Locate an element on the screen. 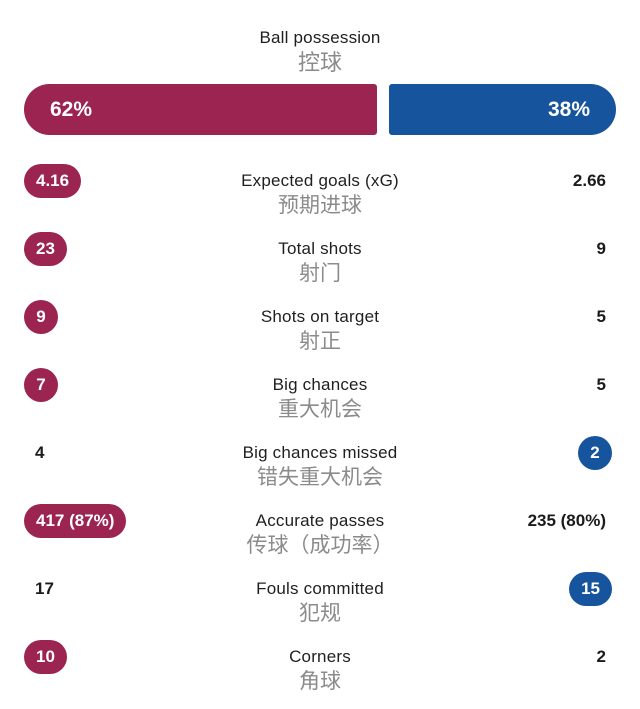 This screenshot has width=640, height=709. home-value-pill: 7 is located at coordinates (41, 385).